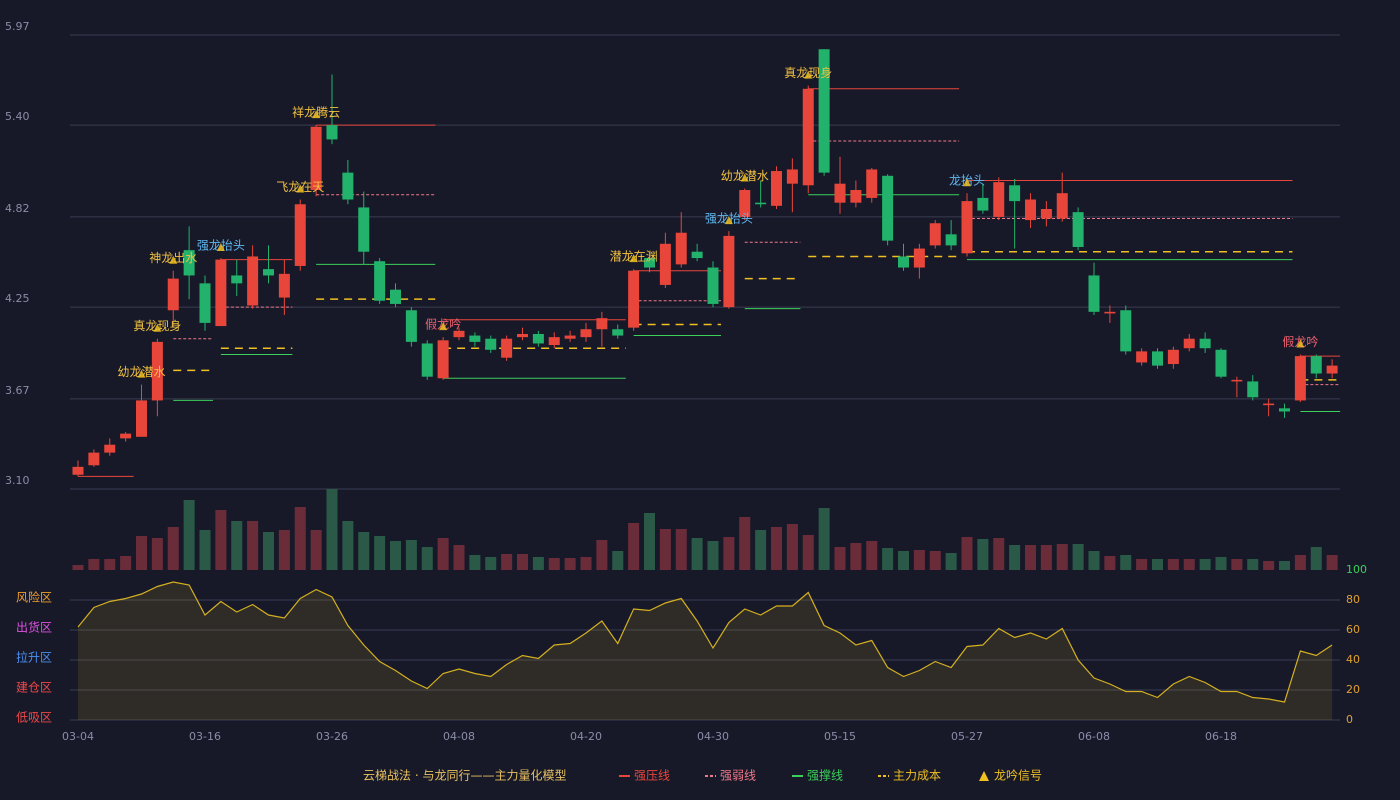 The width and height of the screenshot is (1400, 800). I want to click on y2-tick-label: 0, so click(1349, 719).